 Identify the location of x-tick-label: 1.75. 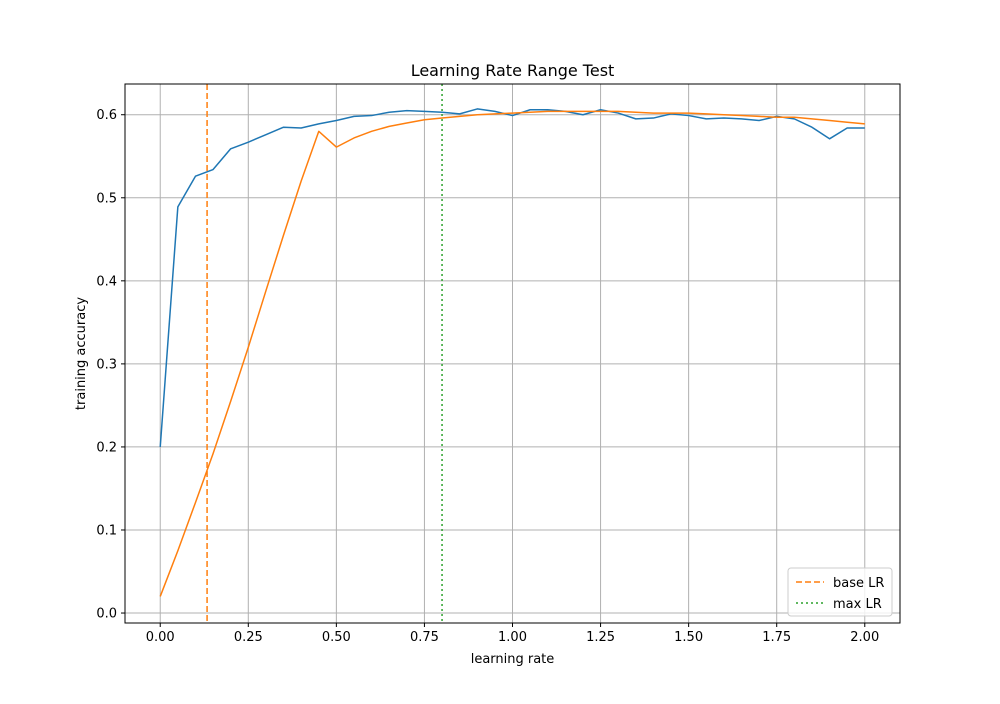
(776, 637).